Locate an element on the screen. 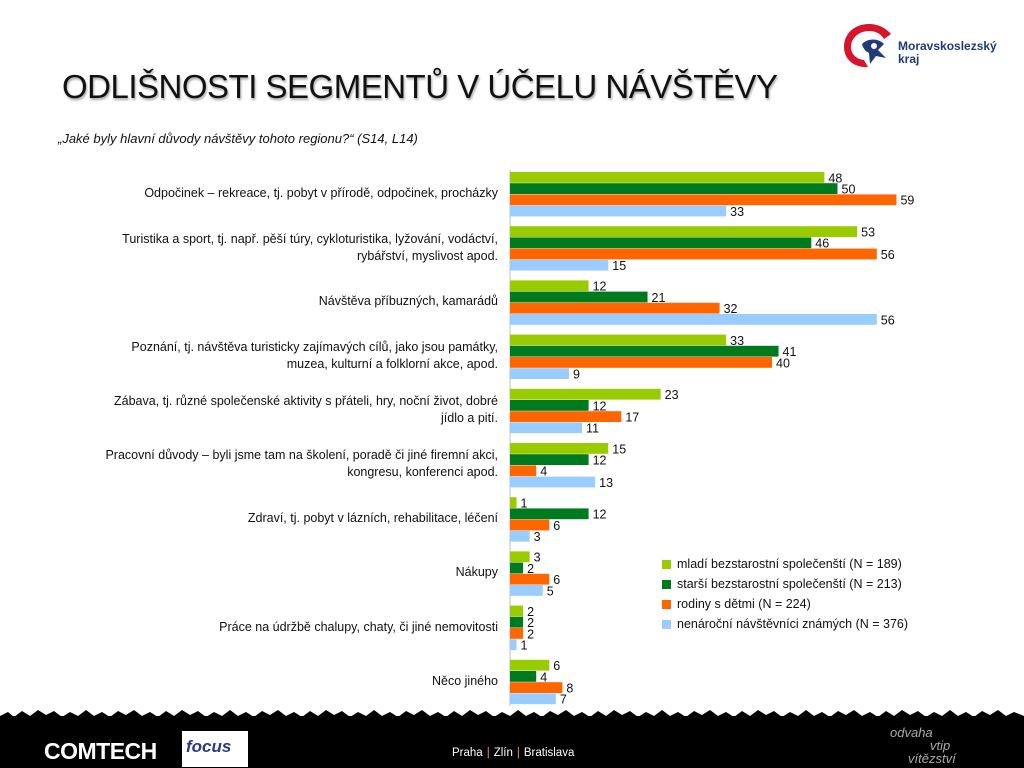  data-label: 48 is located at coordinates (835, 178).